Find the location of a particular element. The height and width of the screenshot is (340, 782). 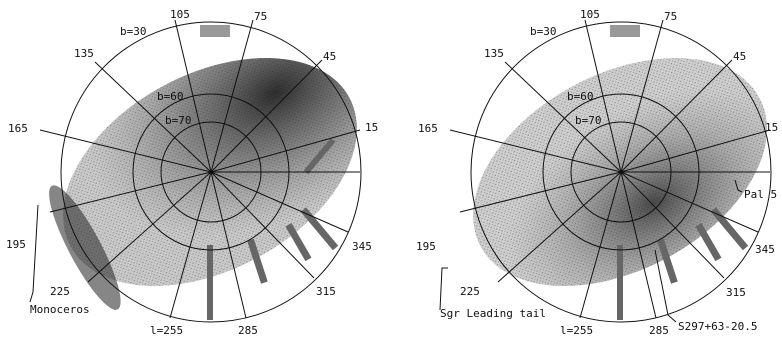

left-lon-label-255: l=255 is located at coordinates (166, 330).